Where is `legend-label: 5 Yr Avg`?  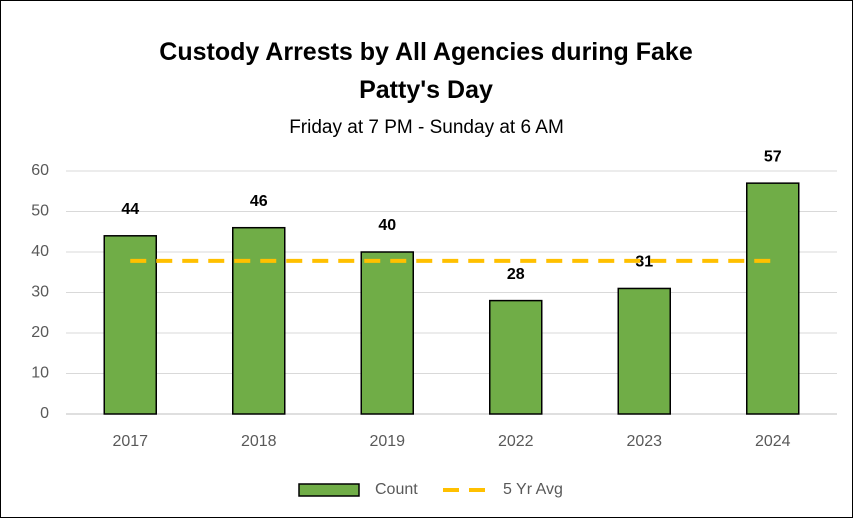 legend-label: 5 Yr Avg is located at coordinates (533, 489).